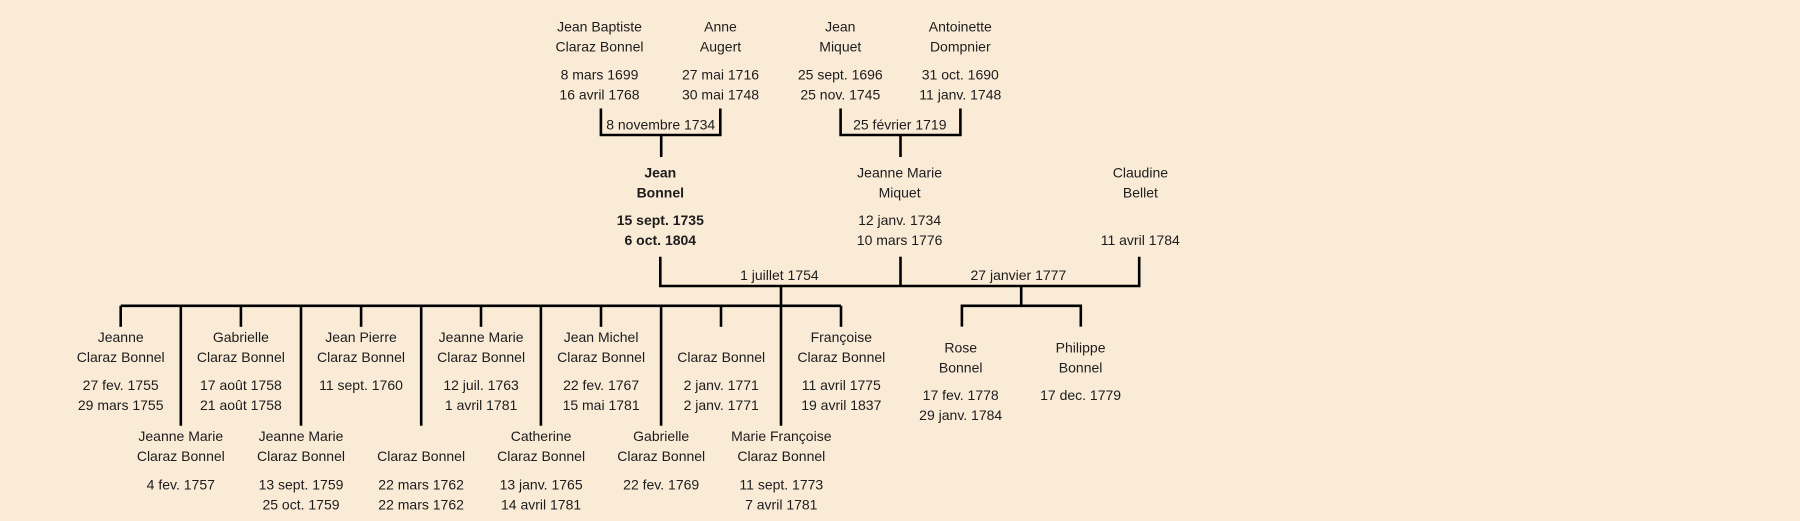 This screenshot has width=1800, height=521. Describe the element at coordinates (900, 125) in the screenshot. I see `svg-text: 25 février 1719` at that location.